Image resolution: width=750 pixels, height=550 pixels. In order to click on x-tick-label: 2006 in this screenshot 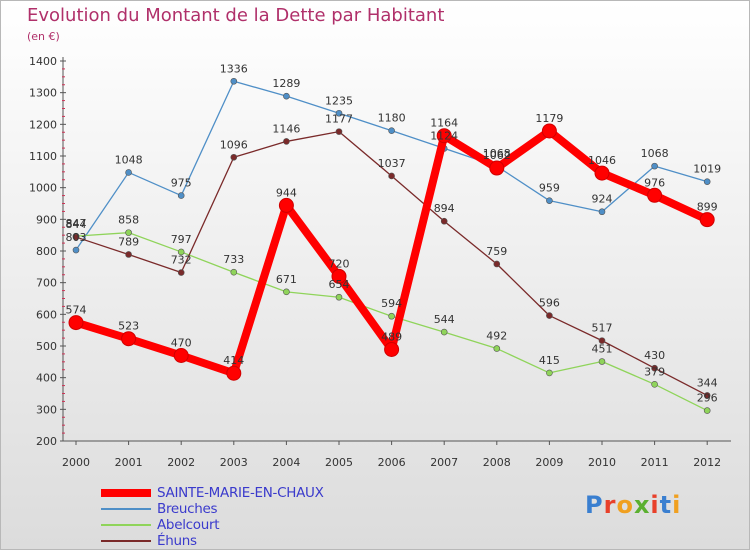, I will do `click(392, 462)`.